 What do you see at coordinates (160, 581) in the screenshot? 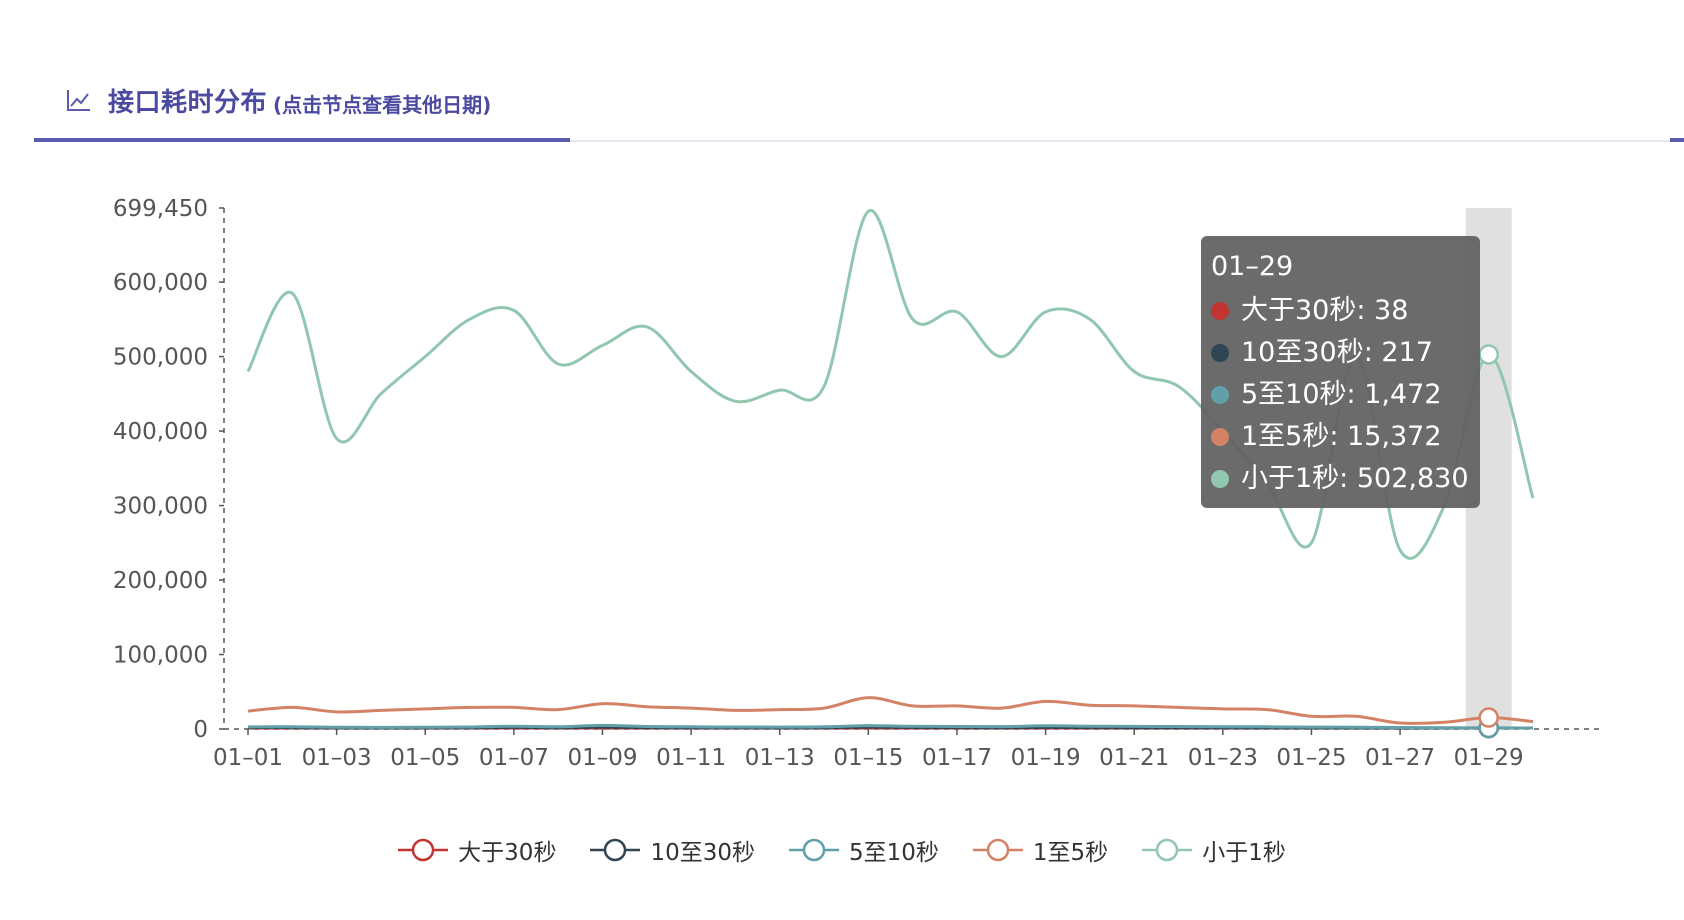
I see `y-tick-label: 200,000` at bounding box center [160, 581].